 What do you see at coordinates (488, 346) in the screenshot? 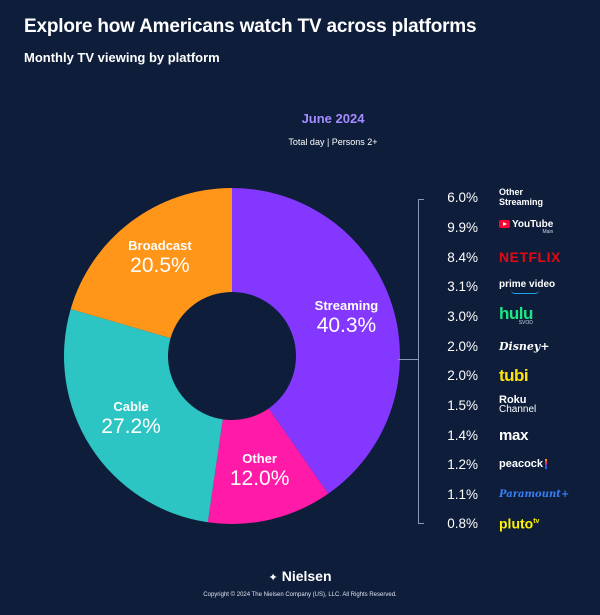
I see `breakdown-row-disney: 2.0% Disney+` at bounding box center [488, 346].